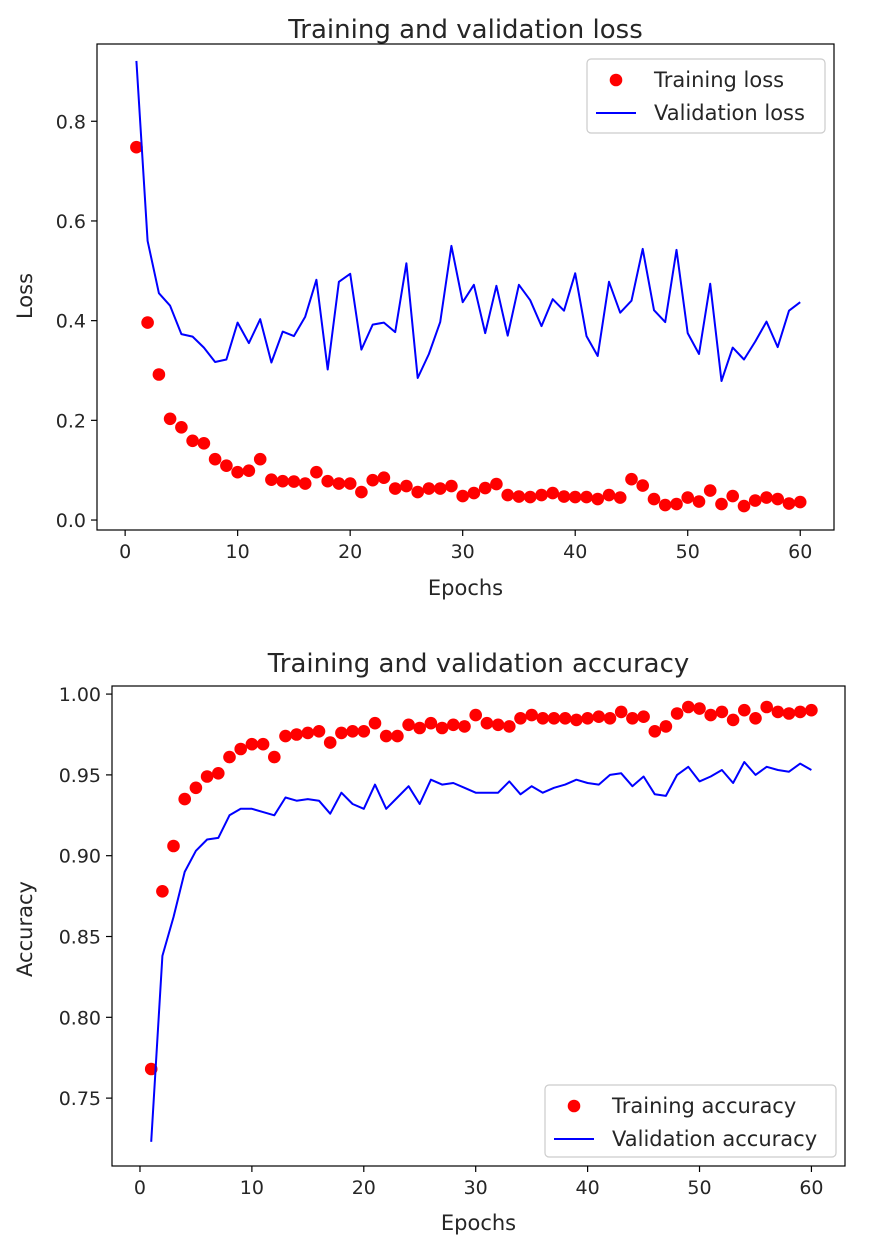  I want to click on accuracy-chart-xtick-label: 20, so click(364, 1188).